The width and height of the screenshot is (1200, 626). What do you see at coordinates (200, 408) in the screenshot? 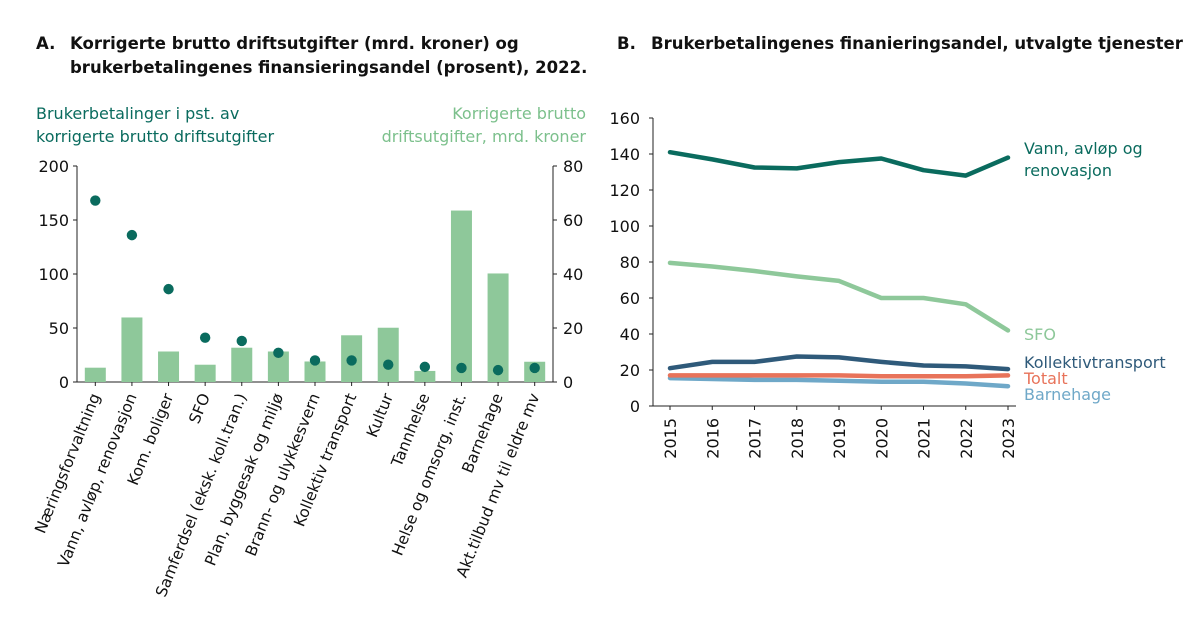
I see `category-label: SFO` at bounding box center [200, 408].